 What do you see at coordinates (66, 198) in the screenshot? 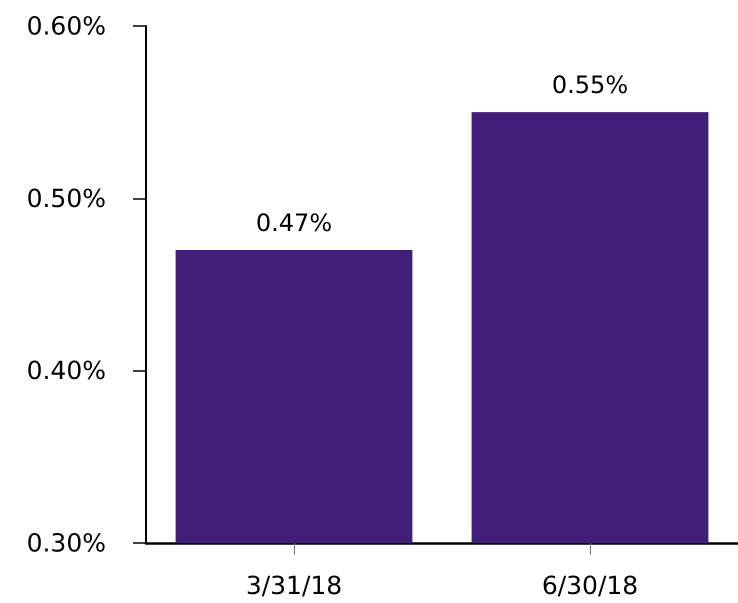
I see `y-tick-label: 0.50%` at bounding box center [66, 198].